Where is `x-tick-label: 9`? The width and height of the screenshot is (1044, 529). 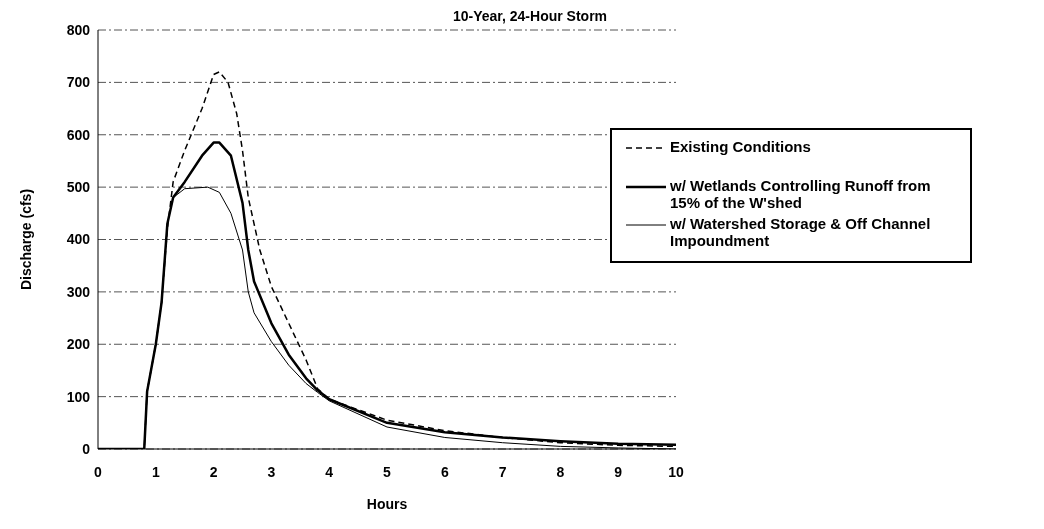 x-tick-label: 9 is located at coordinates (618, 471).